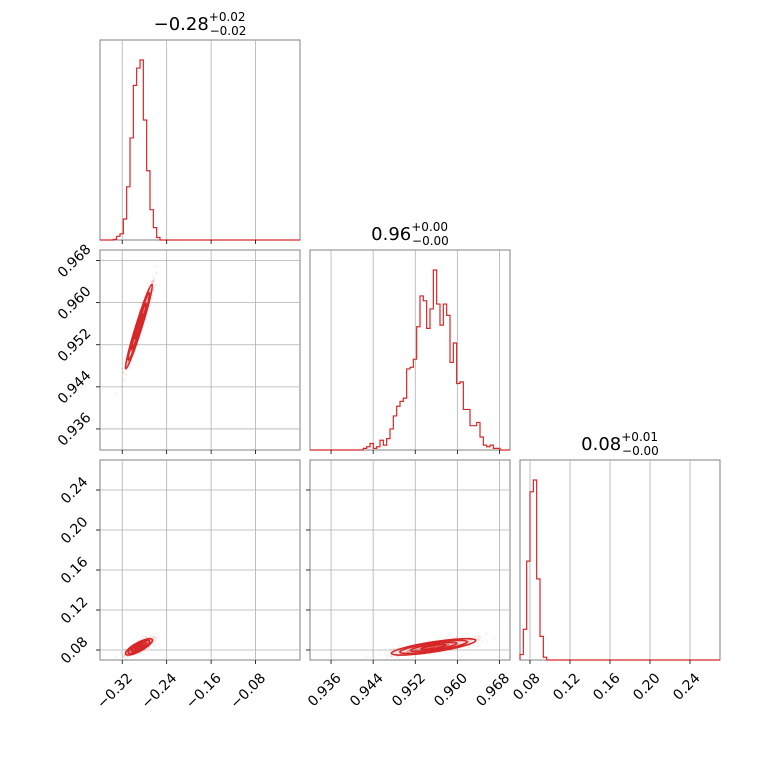  I want to click on y-tick-label: 0.16, so click(74, 570).